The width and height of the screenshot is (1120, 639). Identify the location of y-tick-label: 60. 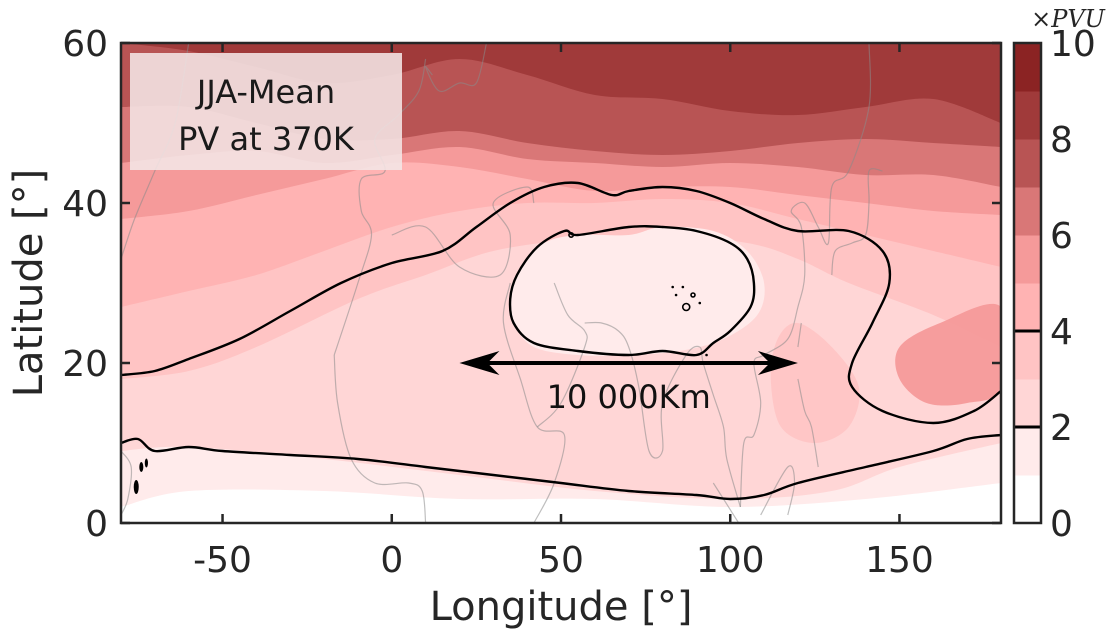
(85, 44).